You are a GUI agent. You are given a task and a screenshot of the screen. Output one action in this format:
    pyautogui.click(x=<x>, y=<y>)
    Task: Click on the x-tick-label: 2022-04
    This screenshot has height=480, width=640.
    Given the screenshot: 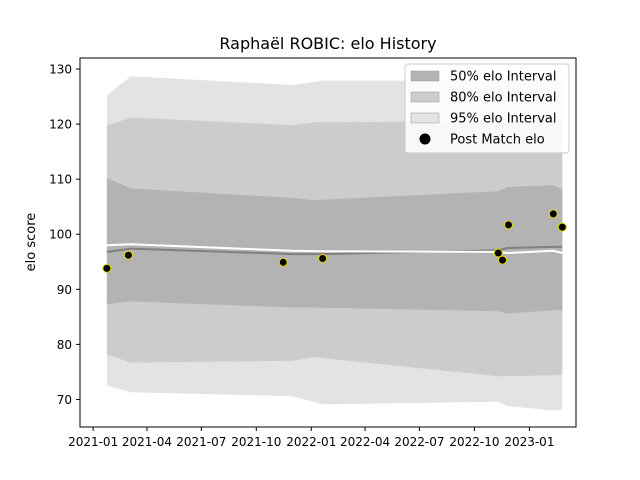 What is the action you would take?
    pyautogui.click(x=365, y=442)
    